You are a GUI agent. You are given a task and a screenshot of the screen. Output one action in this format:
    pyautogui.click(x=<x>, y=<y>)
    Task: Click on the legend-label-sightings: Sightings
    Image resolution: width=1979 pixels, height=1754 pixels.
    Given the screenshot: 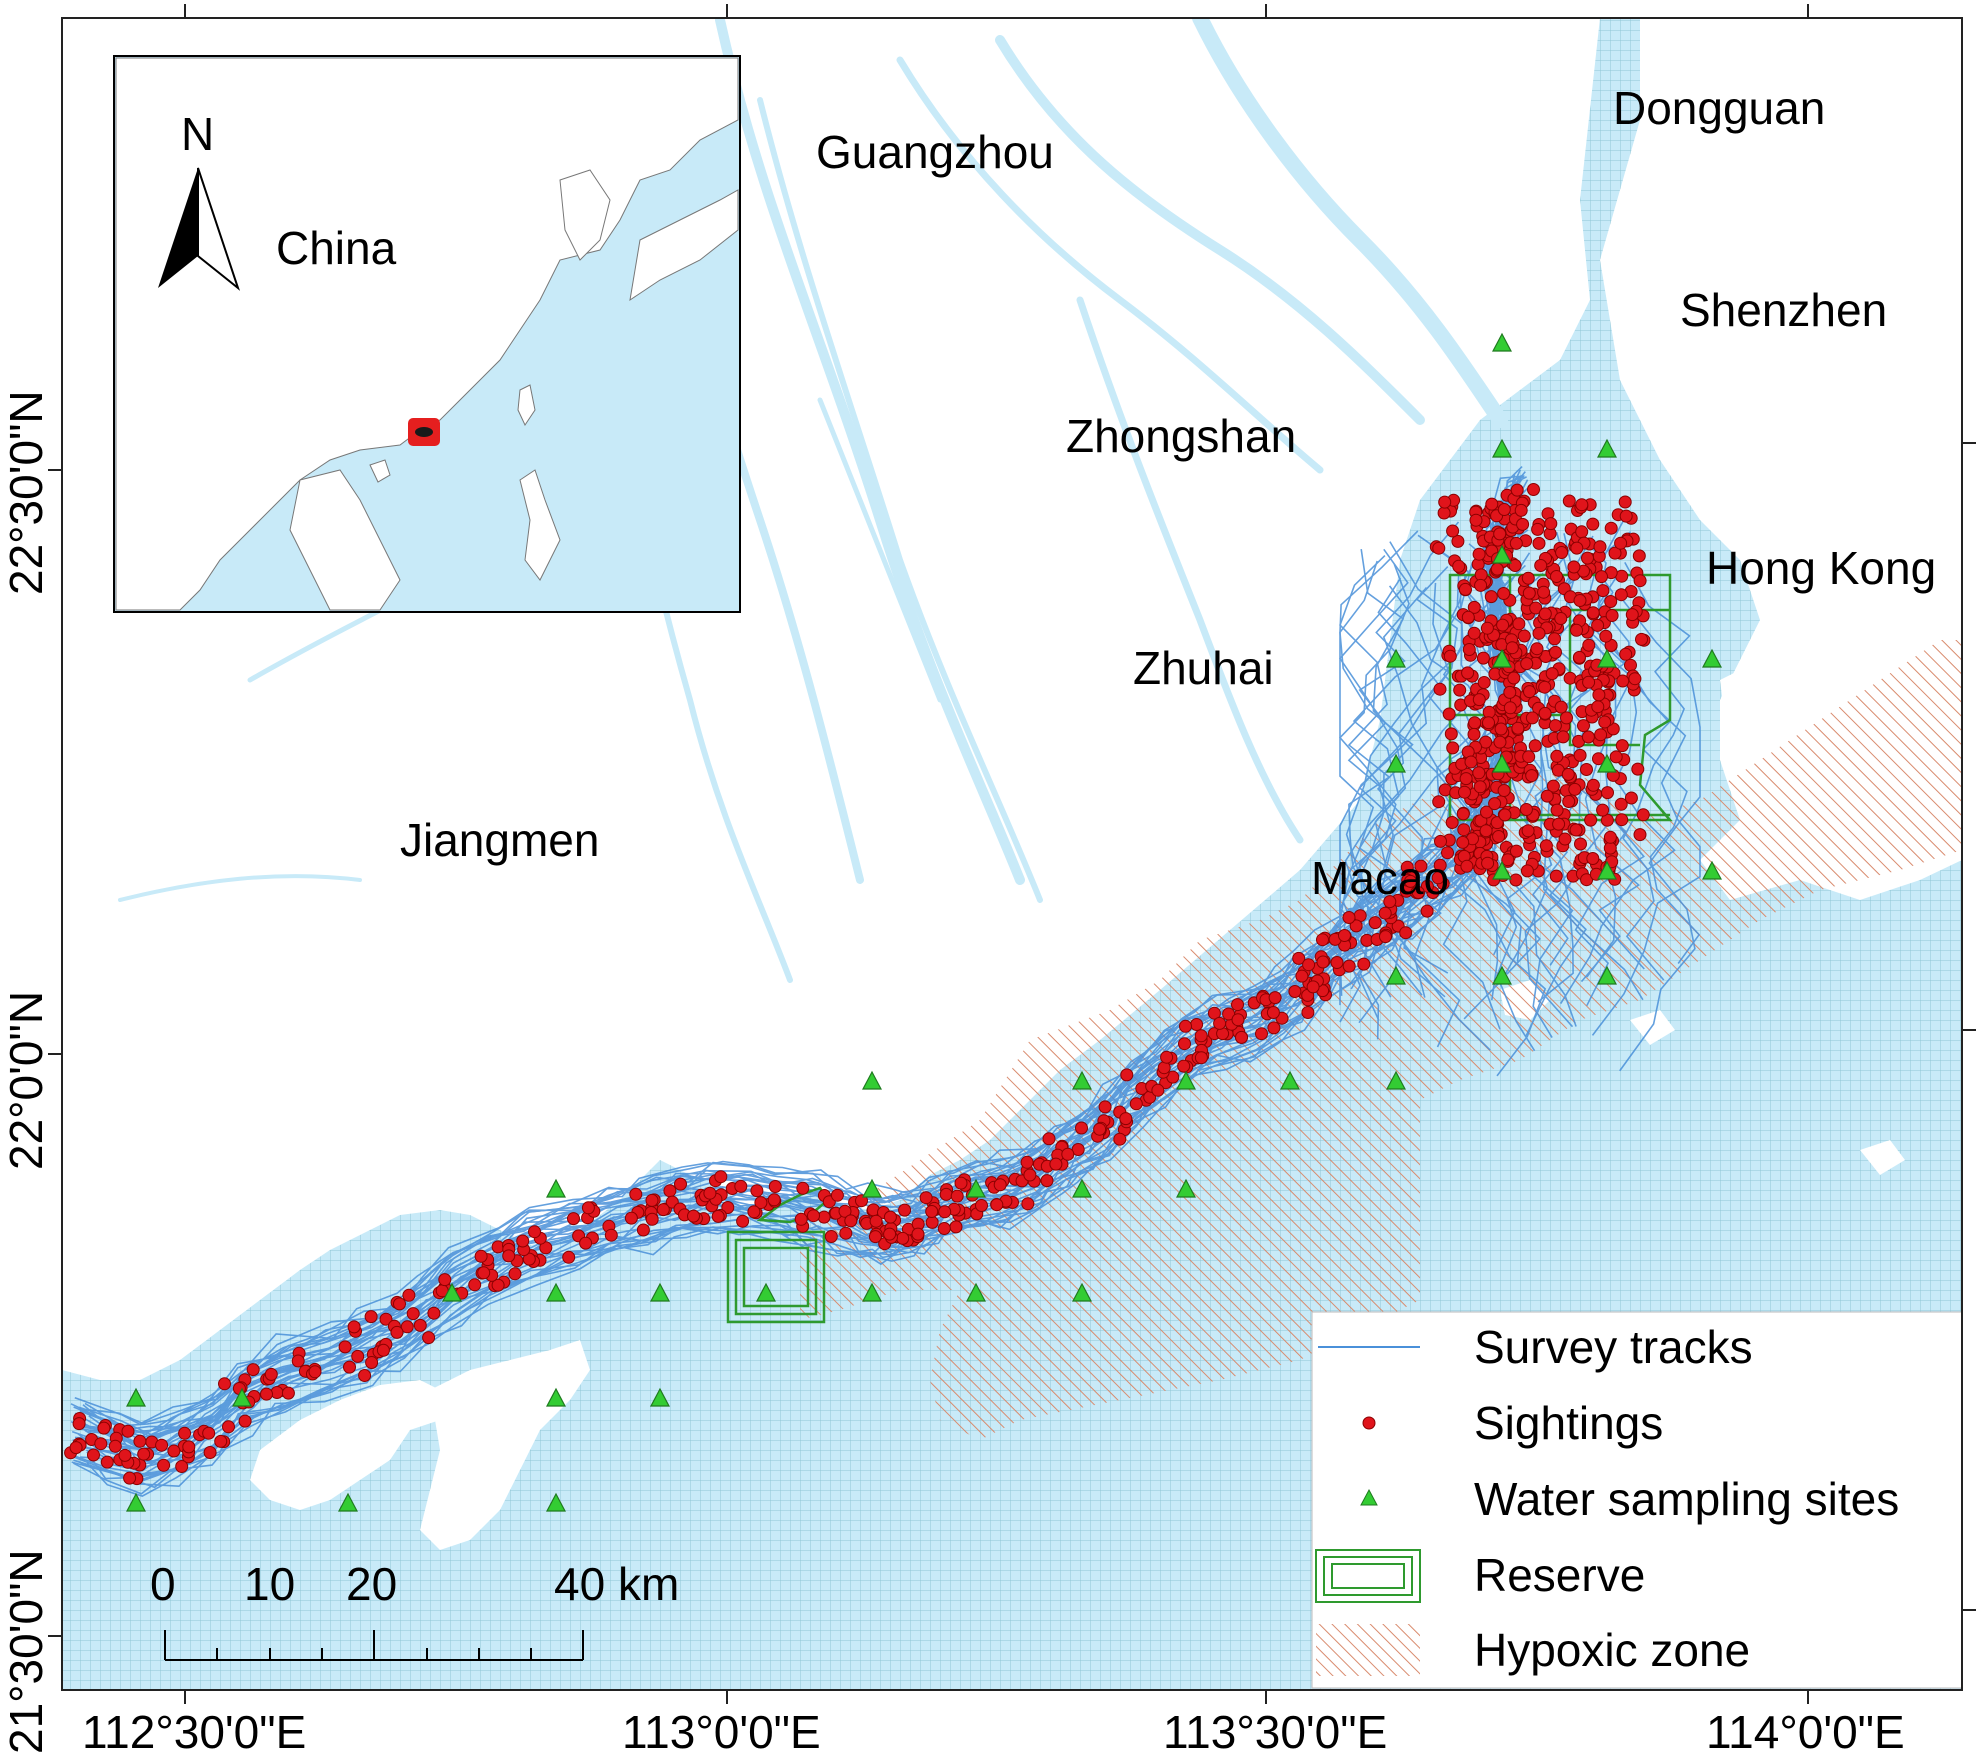 What is the action you would take?
    pyautogui.click(x=1568, y=1423)
    